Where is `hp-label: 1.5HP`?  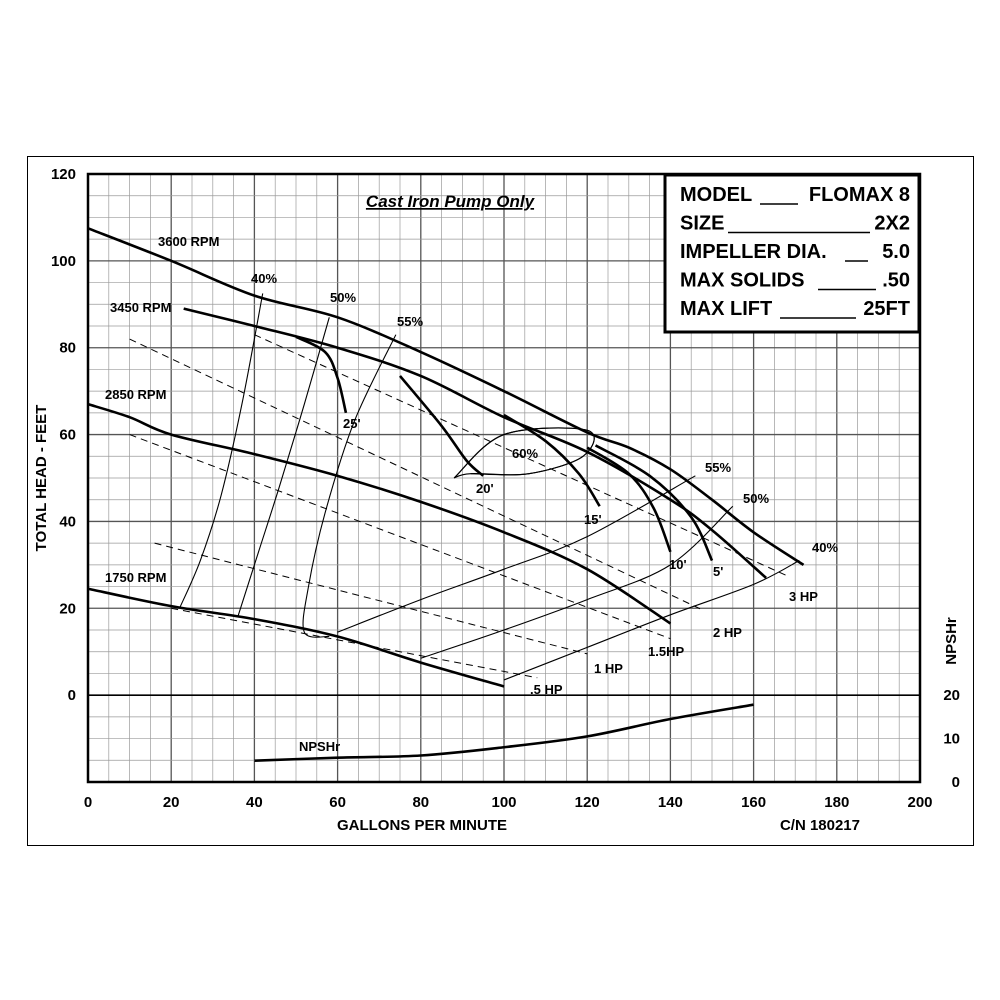
hp-label: 1.5HP is located at coordinates (666, 651).